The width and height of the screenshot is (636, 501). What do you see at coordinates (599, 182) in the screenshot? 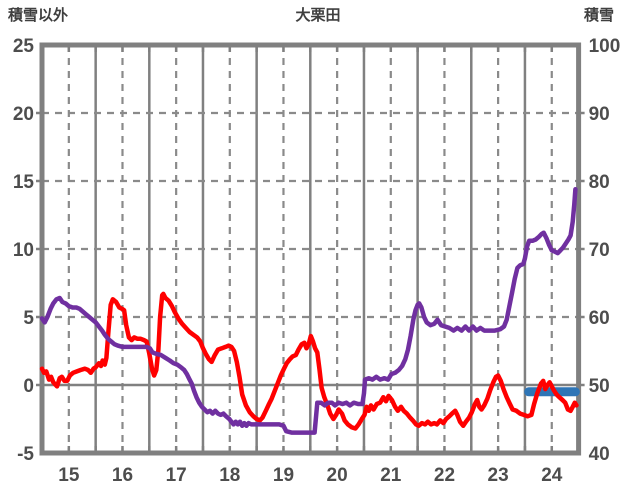
I see `right-axis-tick-label: 80` at bounding box center [599, 182].